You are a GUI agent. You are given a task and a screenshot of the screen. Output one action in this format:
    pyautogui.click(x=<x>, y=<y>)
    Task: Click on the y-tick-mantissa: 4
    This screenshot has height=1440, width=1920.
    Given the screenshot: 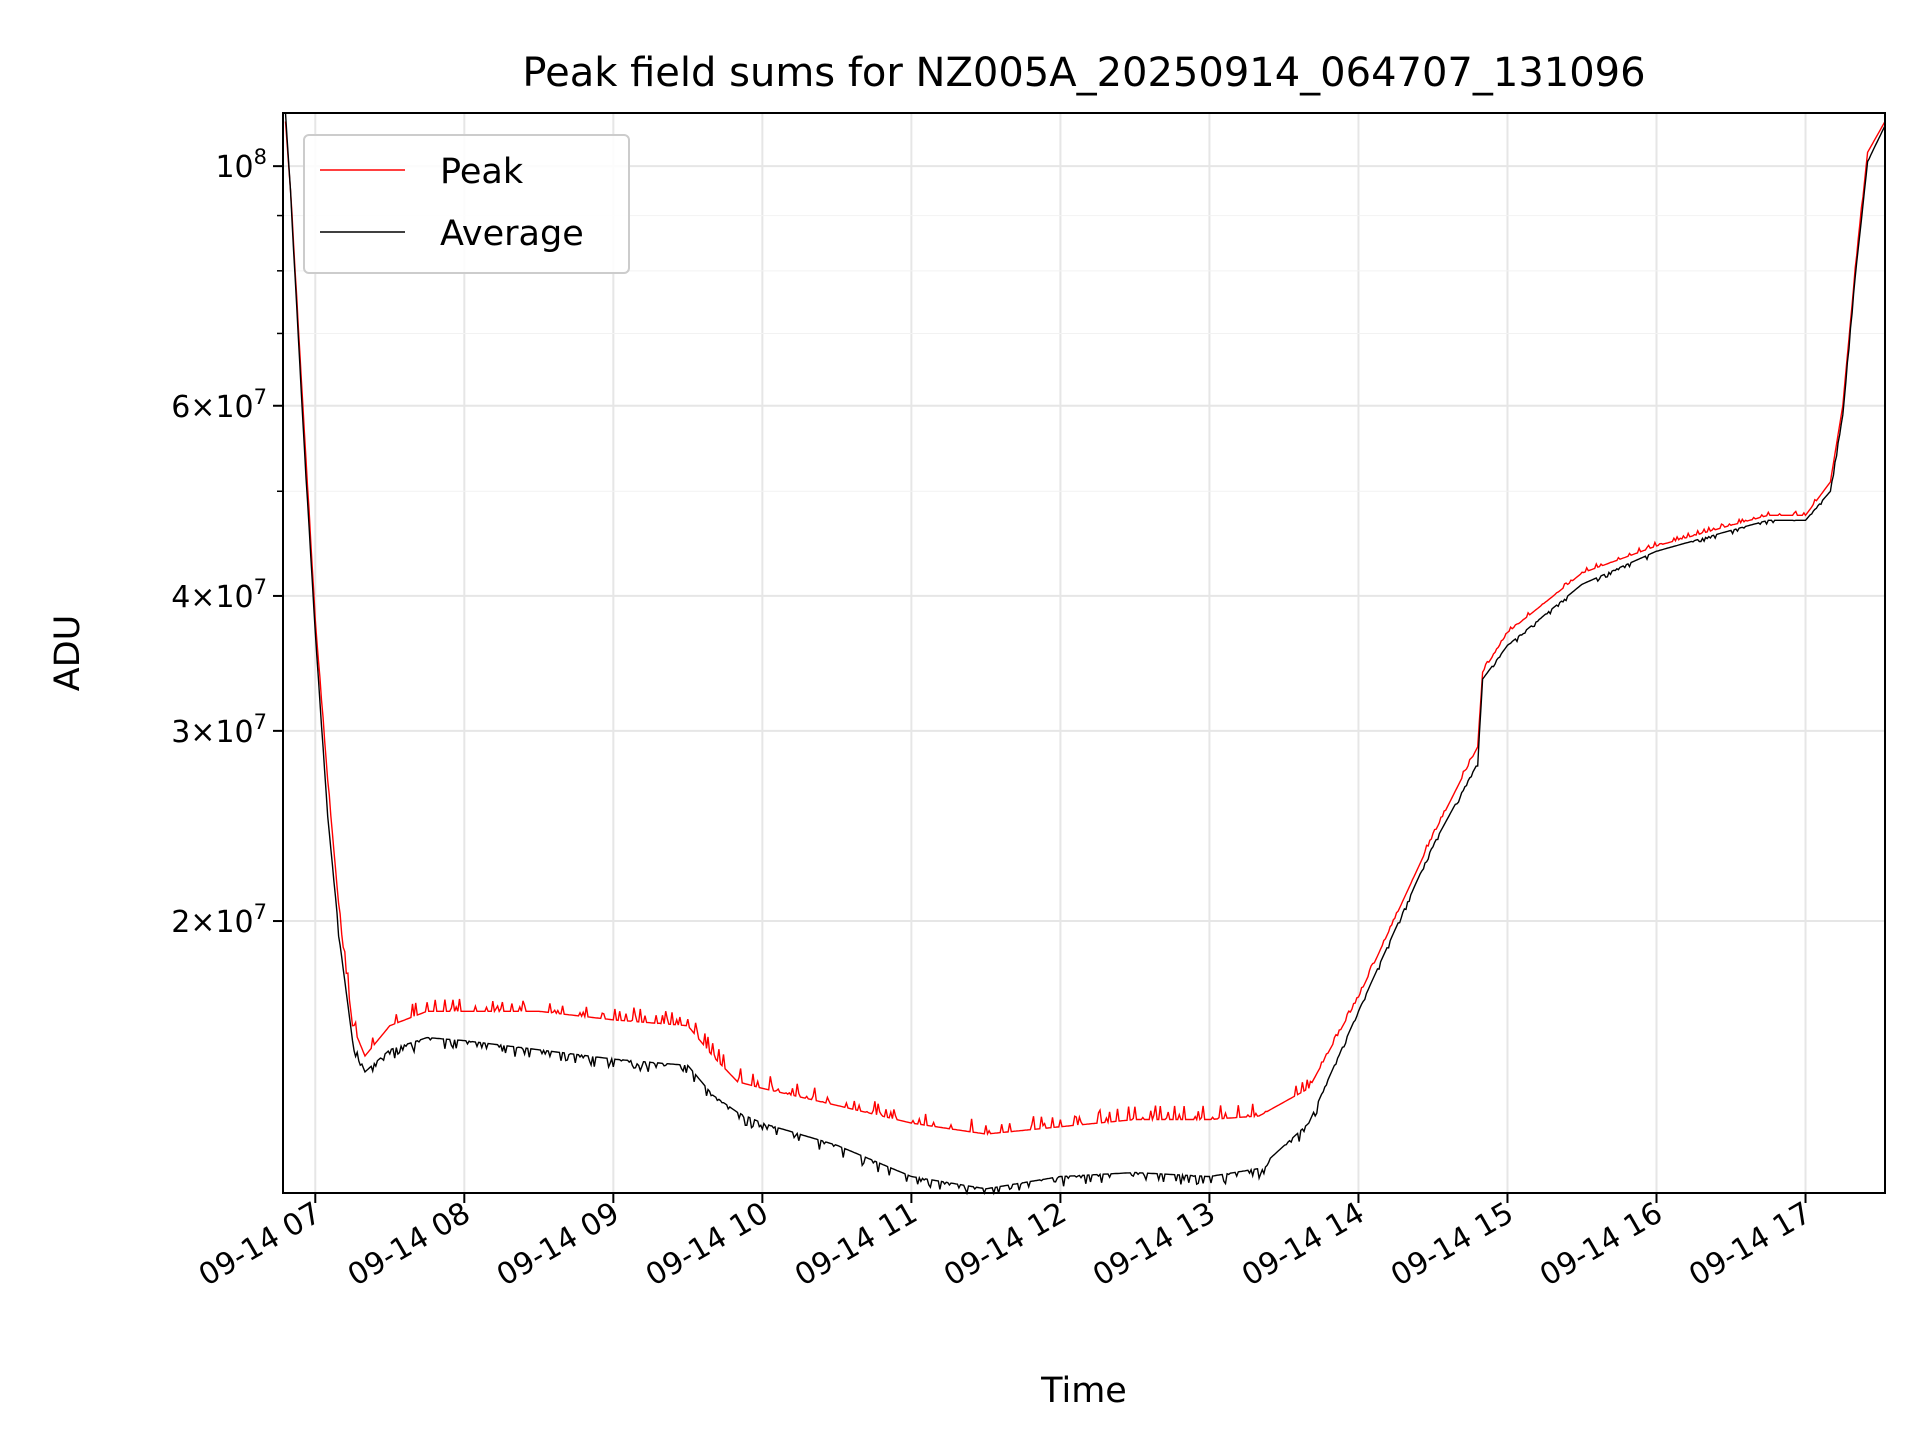 What is the action you would take?
    pyautogui.click(x=180, y=597)
    